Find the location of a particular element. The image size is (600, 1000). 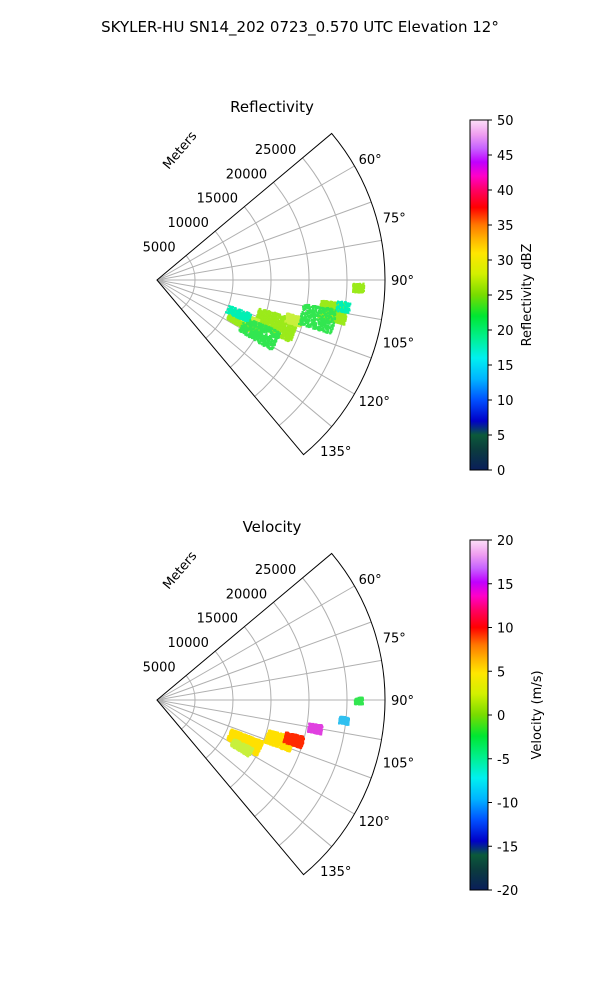

range-ring is located at coordinates (250, 287).